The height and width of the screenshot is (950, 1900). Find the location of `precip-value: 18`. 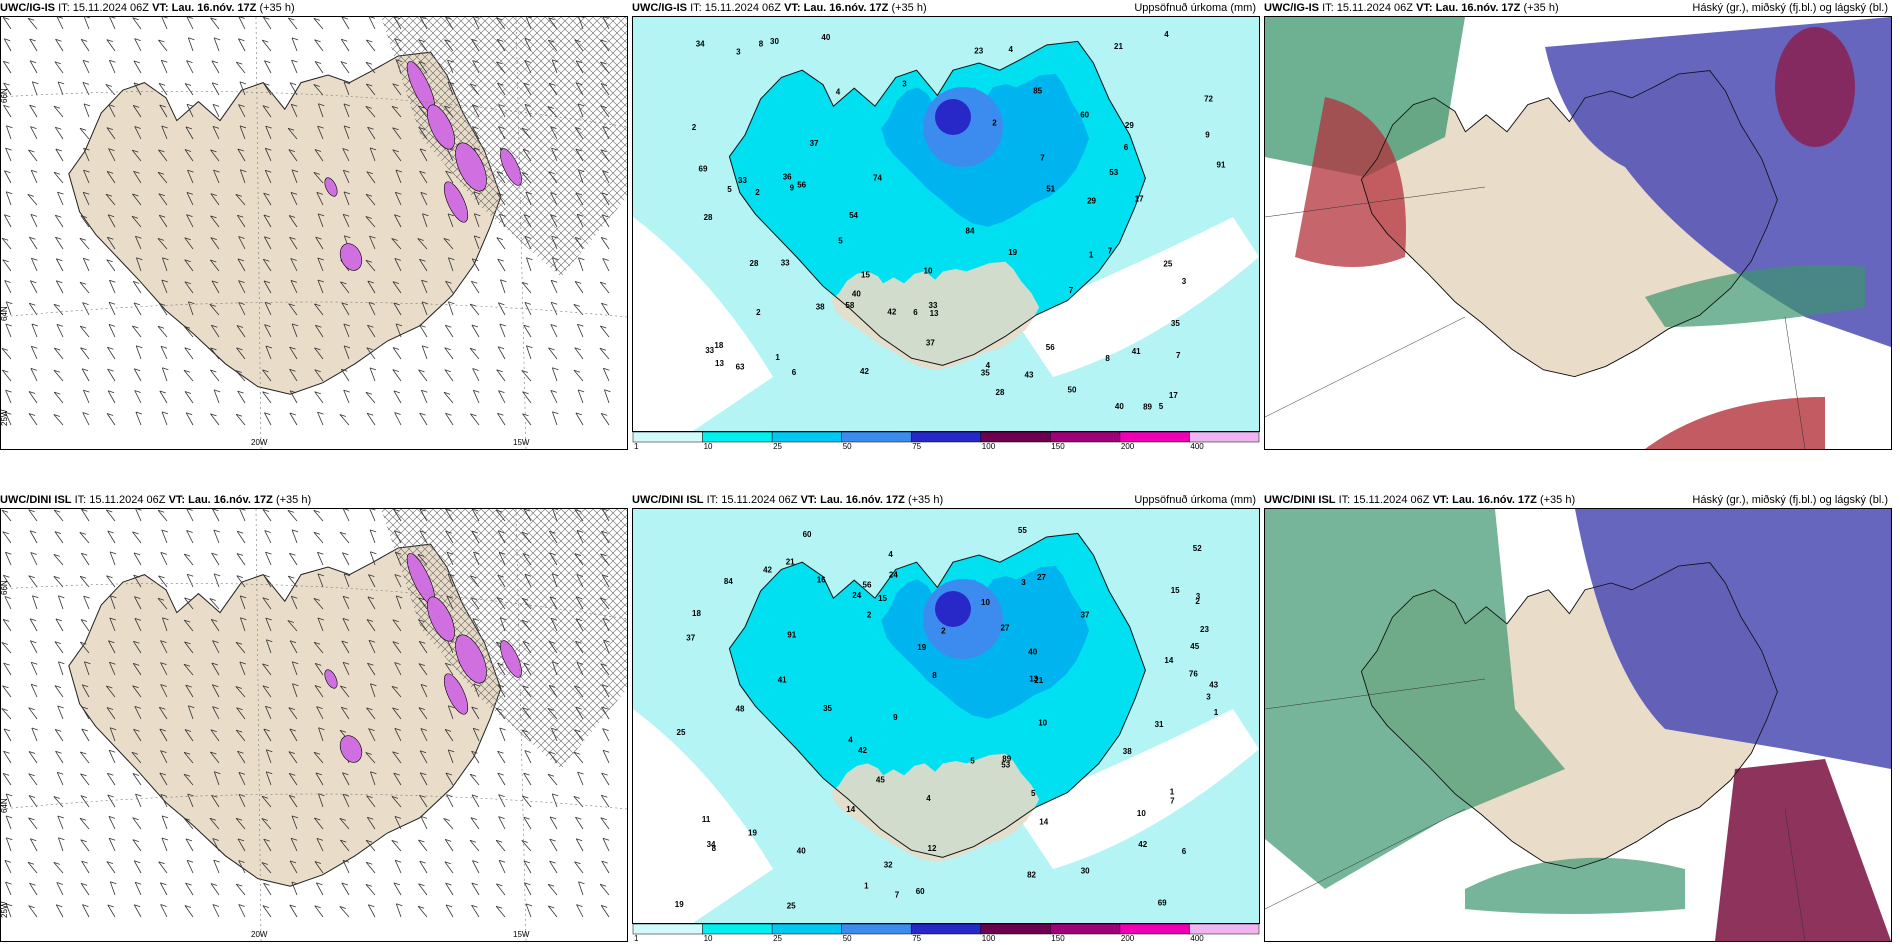

precip-value: 18 is located at coordinates (718, 345).